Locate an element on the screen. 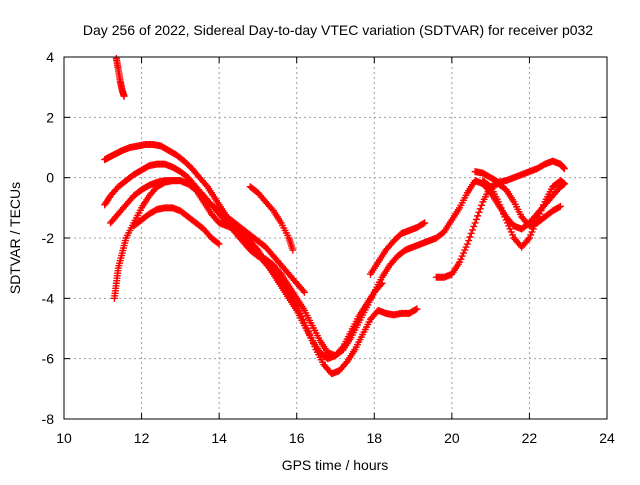 This screenshot has height=485, width=640. x-tick-label: 12 is located at coordinates (142, 438).